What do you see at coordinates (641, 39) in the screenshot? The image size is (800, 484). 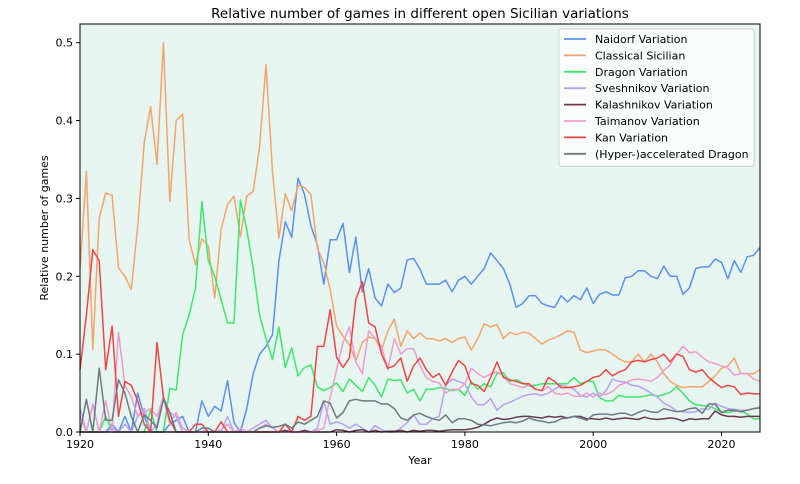 I see `legend-label: Naidorf Variation` at bounding box center [641, 39].